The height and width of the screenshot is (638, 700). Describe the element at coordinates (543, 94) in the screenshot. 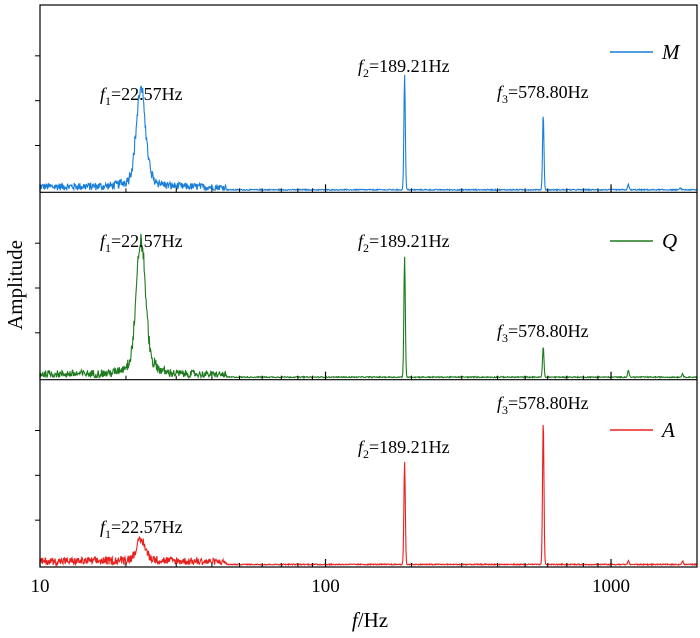

I see `peak-label-M-3: f3=578.80Hz` at that location.